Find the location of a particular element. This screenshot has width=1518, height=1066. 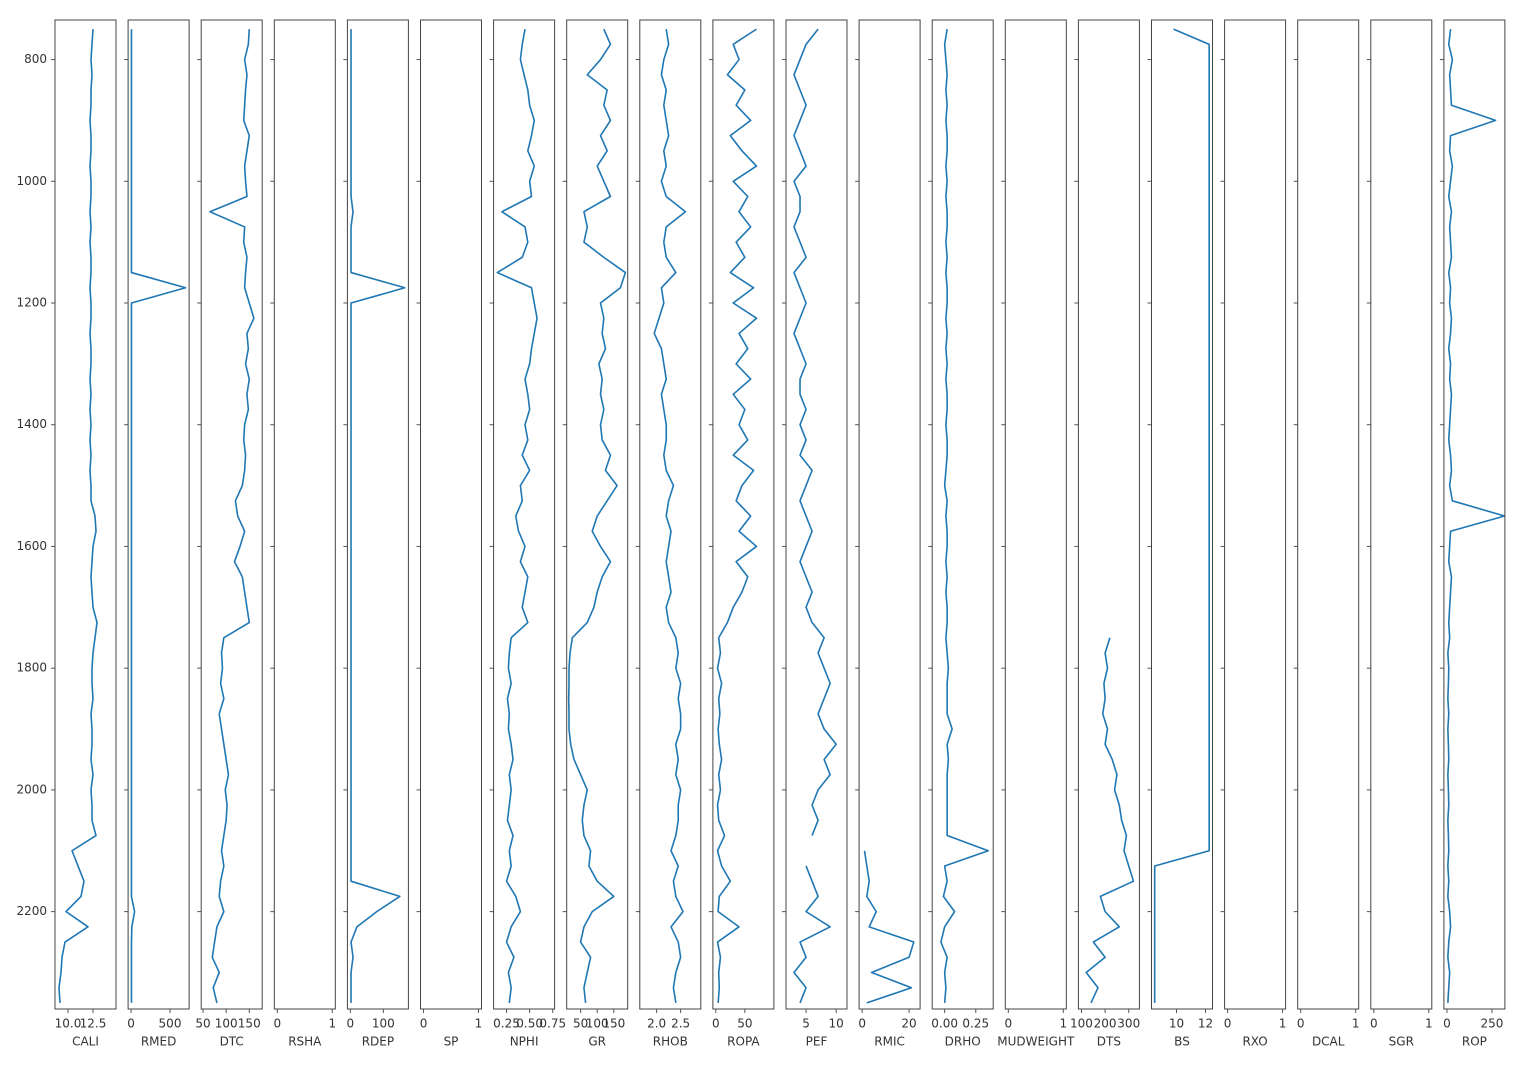

y-tick-label: 1600 is located at coordinates (31, 546).